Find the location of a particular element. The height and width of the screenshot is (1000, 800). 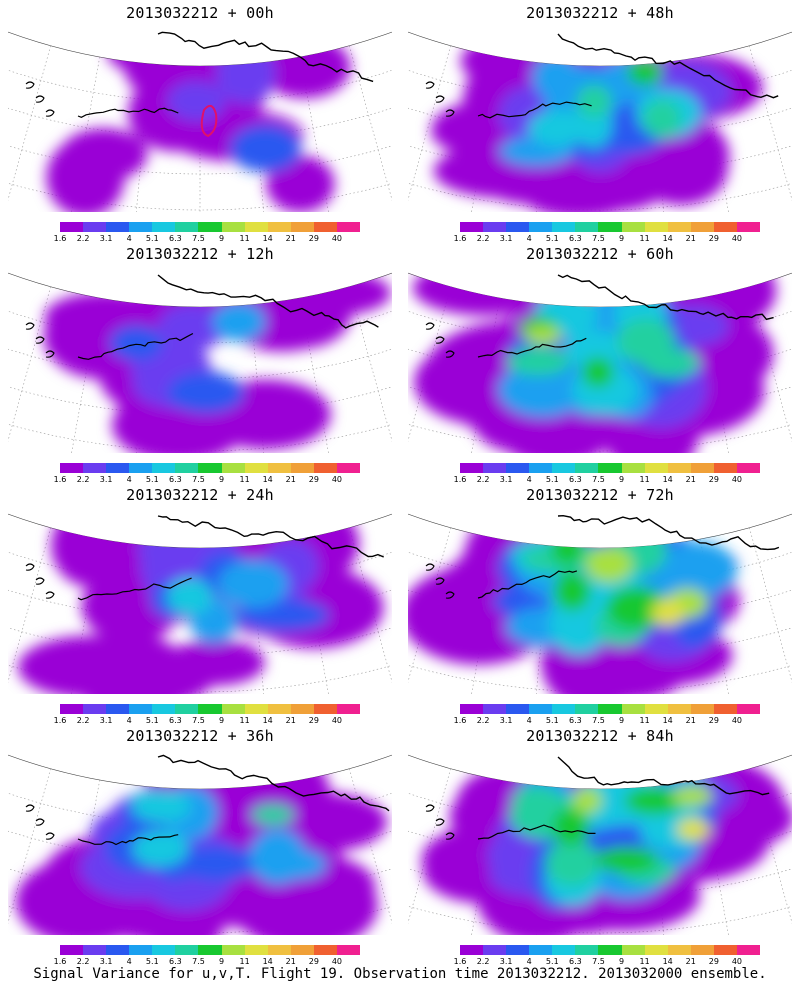

variance-map is located at coordinates (600, 844).